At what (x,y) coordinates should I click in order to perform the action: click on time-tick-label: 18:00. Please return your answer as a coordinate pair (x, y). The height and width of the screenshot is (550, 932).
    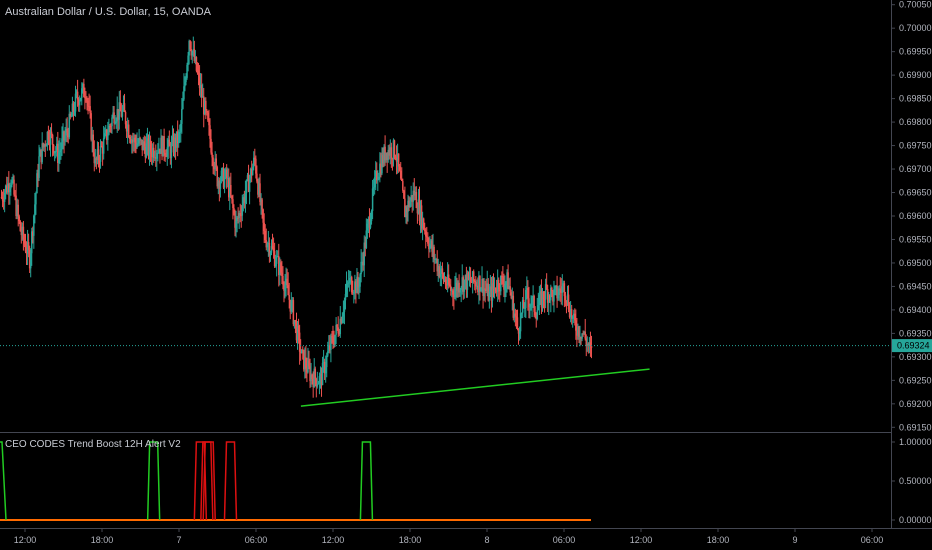
    Looking at the image, I should click on (718, 540).